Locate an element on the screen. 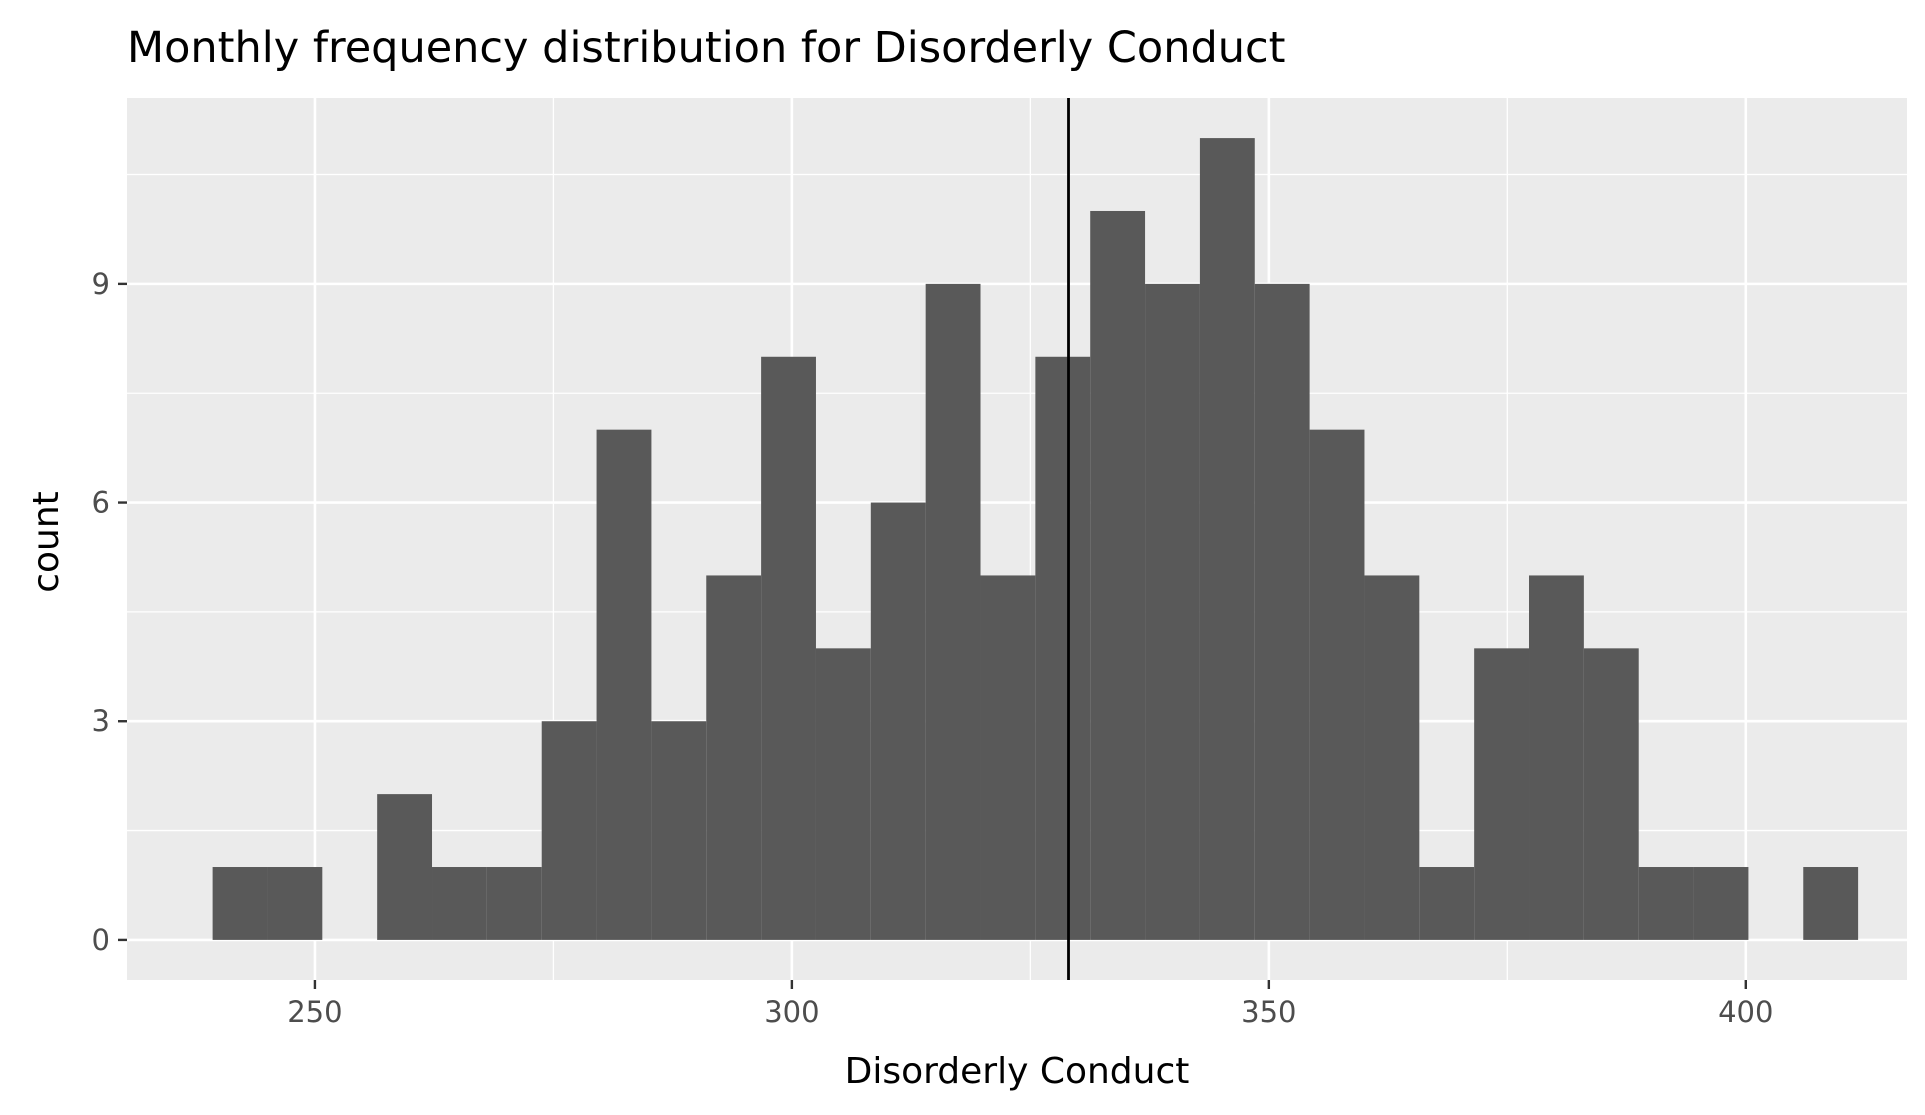  x-tick-label: 350 is located at coordinates (1268, 1012).